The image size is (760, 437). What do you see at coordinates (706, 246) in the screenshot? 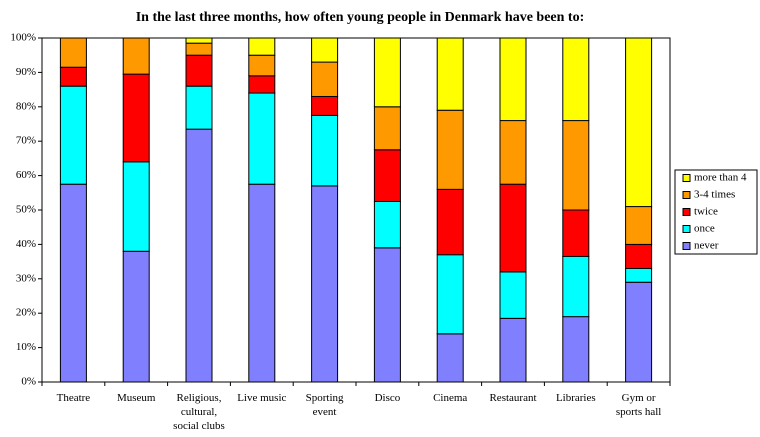
I see `legend-label: never` at bounding box center [706, 246].